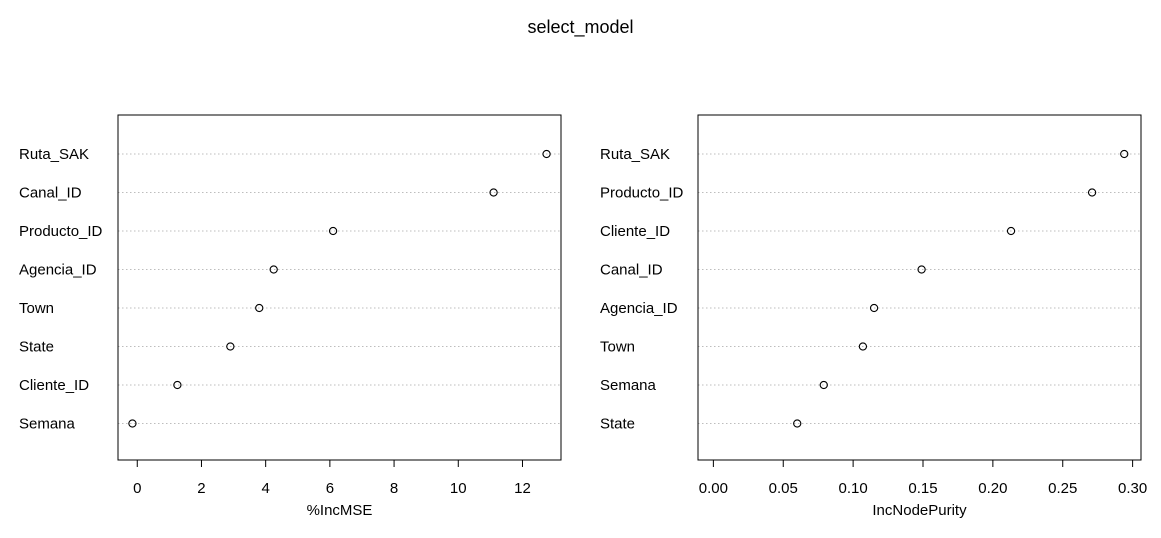  I want to click on x-tick-label: 0, so click(137, 488).